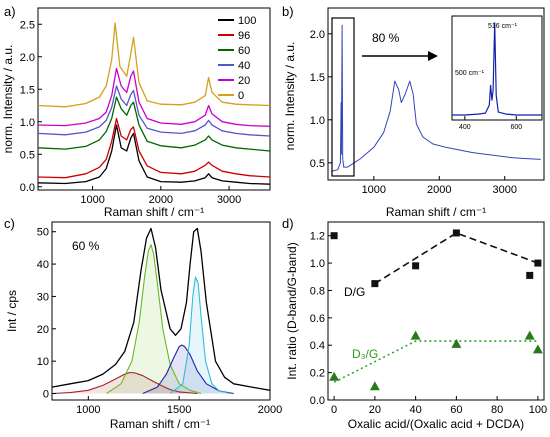 This screenshot has width=550, height=437. What do you see at coordinates (375, 410) in the screenshot?
I see `x-tick-label: 20` at bounding box center [375, 410].